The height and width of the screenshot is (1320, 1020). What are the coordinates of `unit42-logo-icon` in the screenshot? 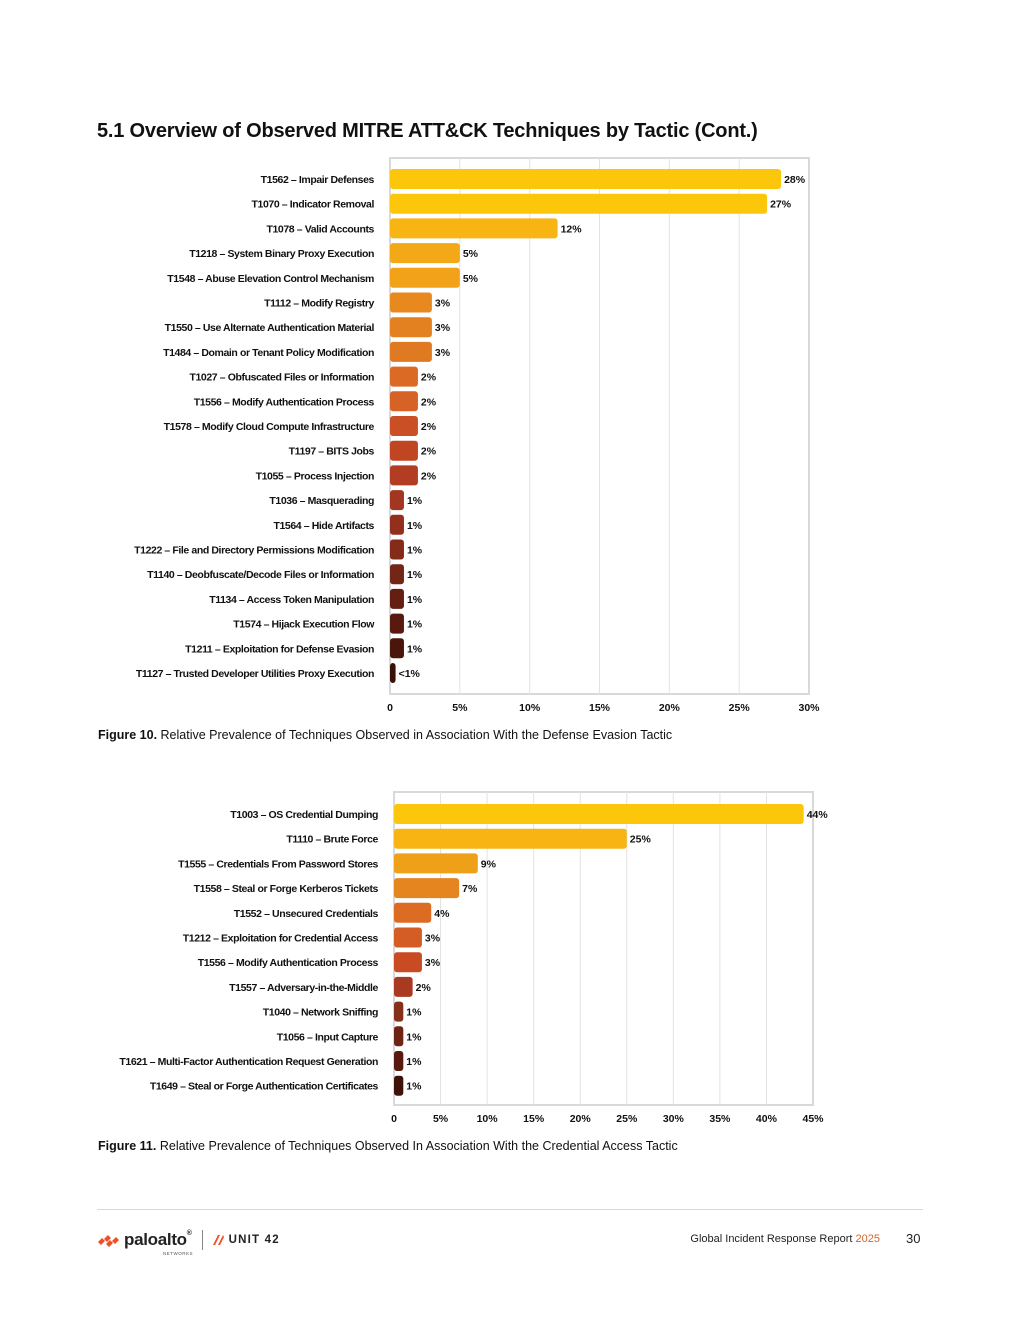 It's located at (218, 1240).